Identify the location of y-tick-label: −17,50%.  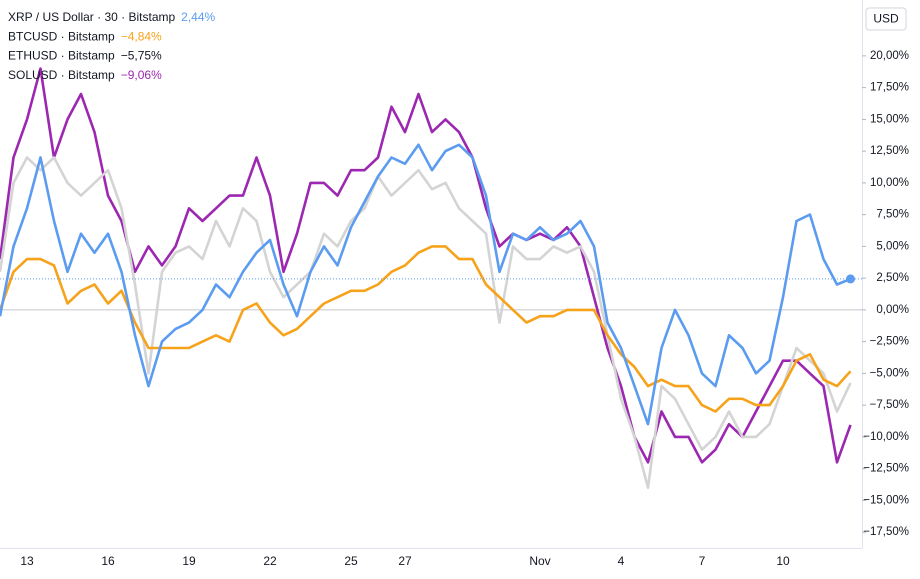
(886, 532).